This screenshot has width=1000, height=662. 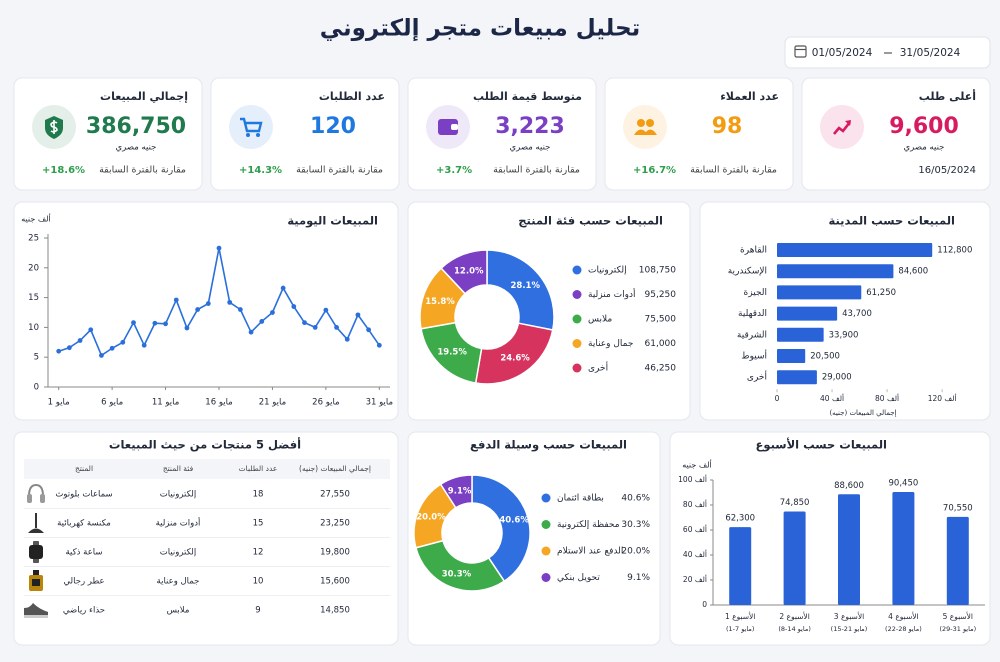 What do you see at coordinates (178, 495) in the screenshot?
I see `table-cell: إلكترونيات` at bounding box center [178, 495].